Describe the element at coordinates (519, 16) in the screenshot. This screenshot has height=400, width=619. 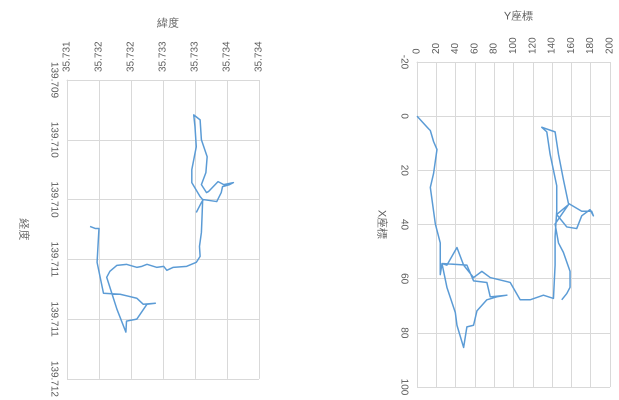
I see `x-axis-title: Y座標` at that location.